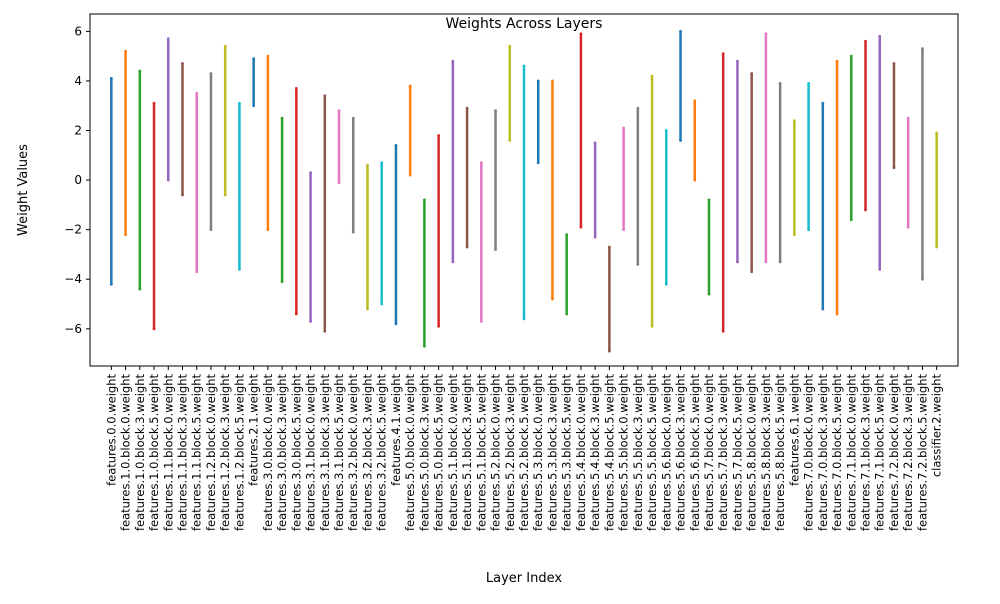  Describe the element at coordinates (595, 453) in the screenshot. I see `x-tick-label: features.5.4.block.3.weight` at that location.